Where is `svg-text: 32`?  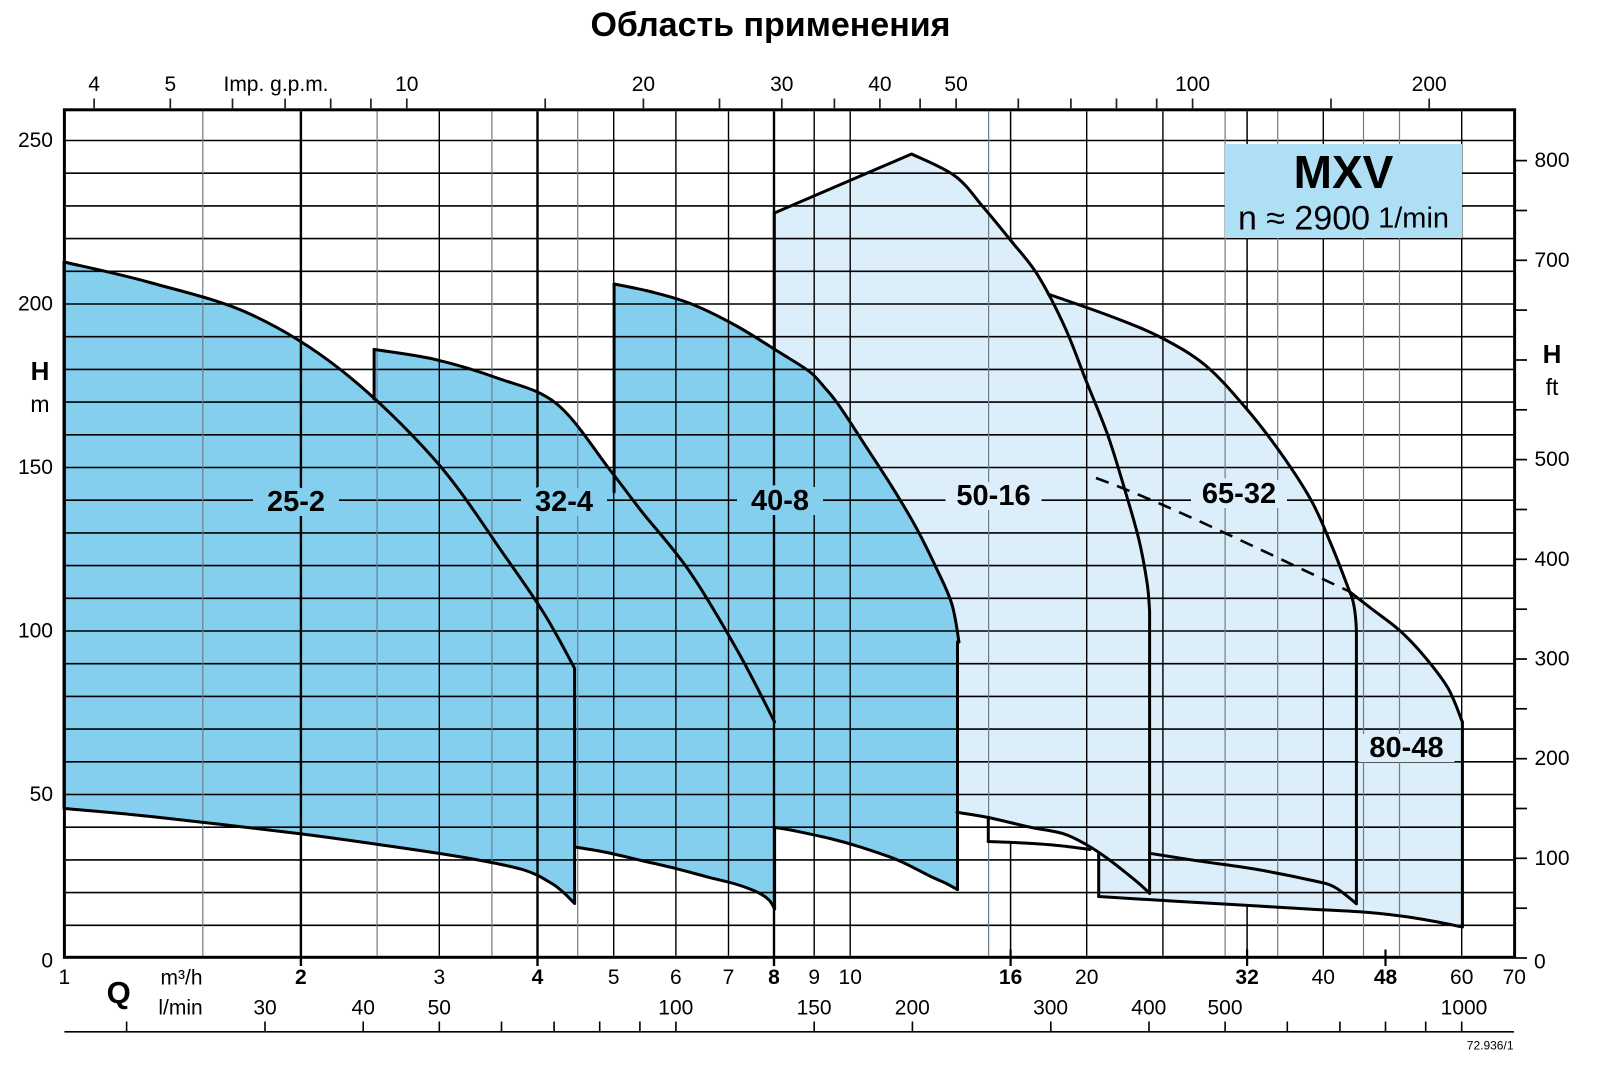 svg-text: 32 is located at coordinates (1246, 977).